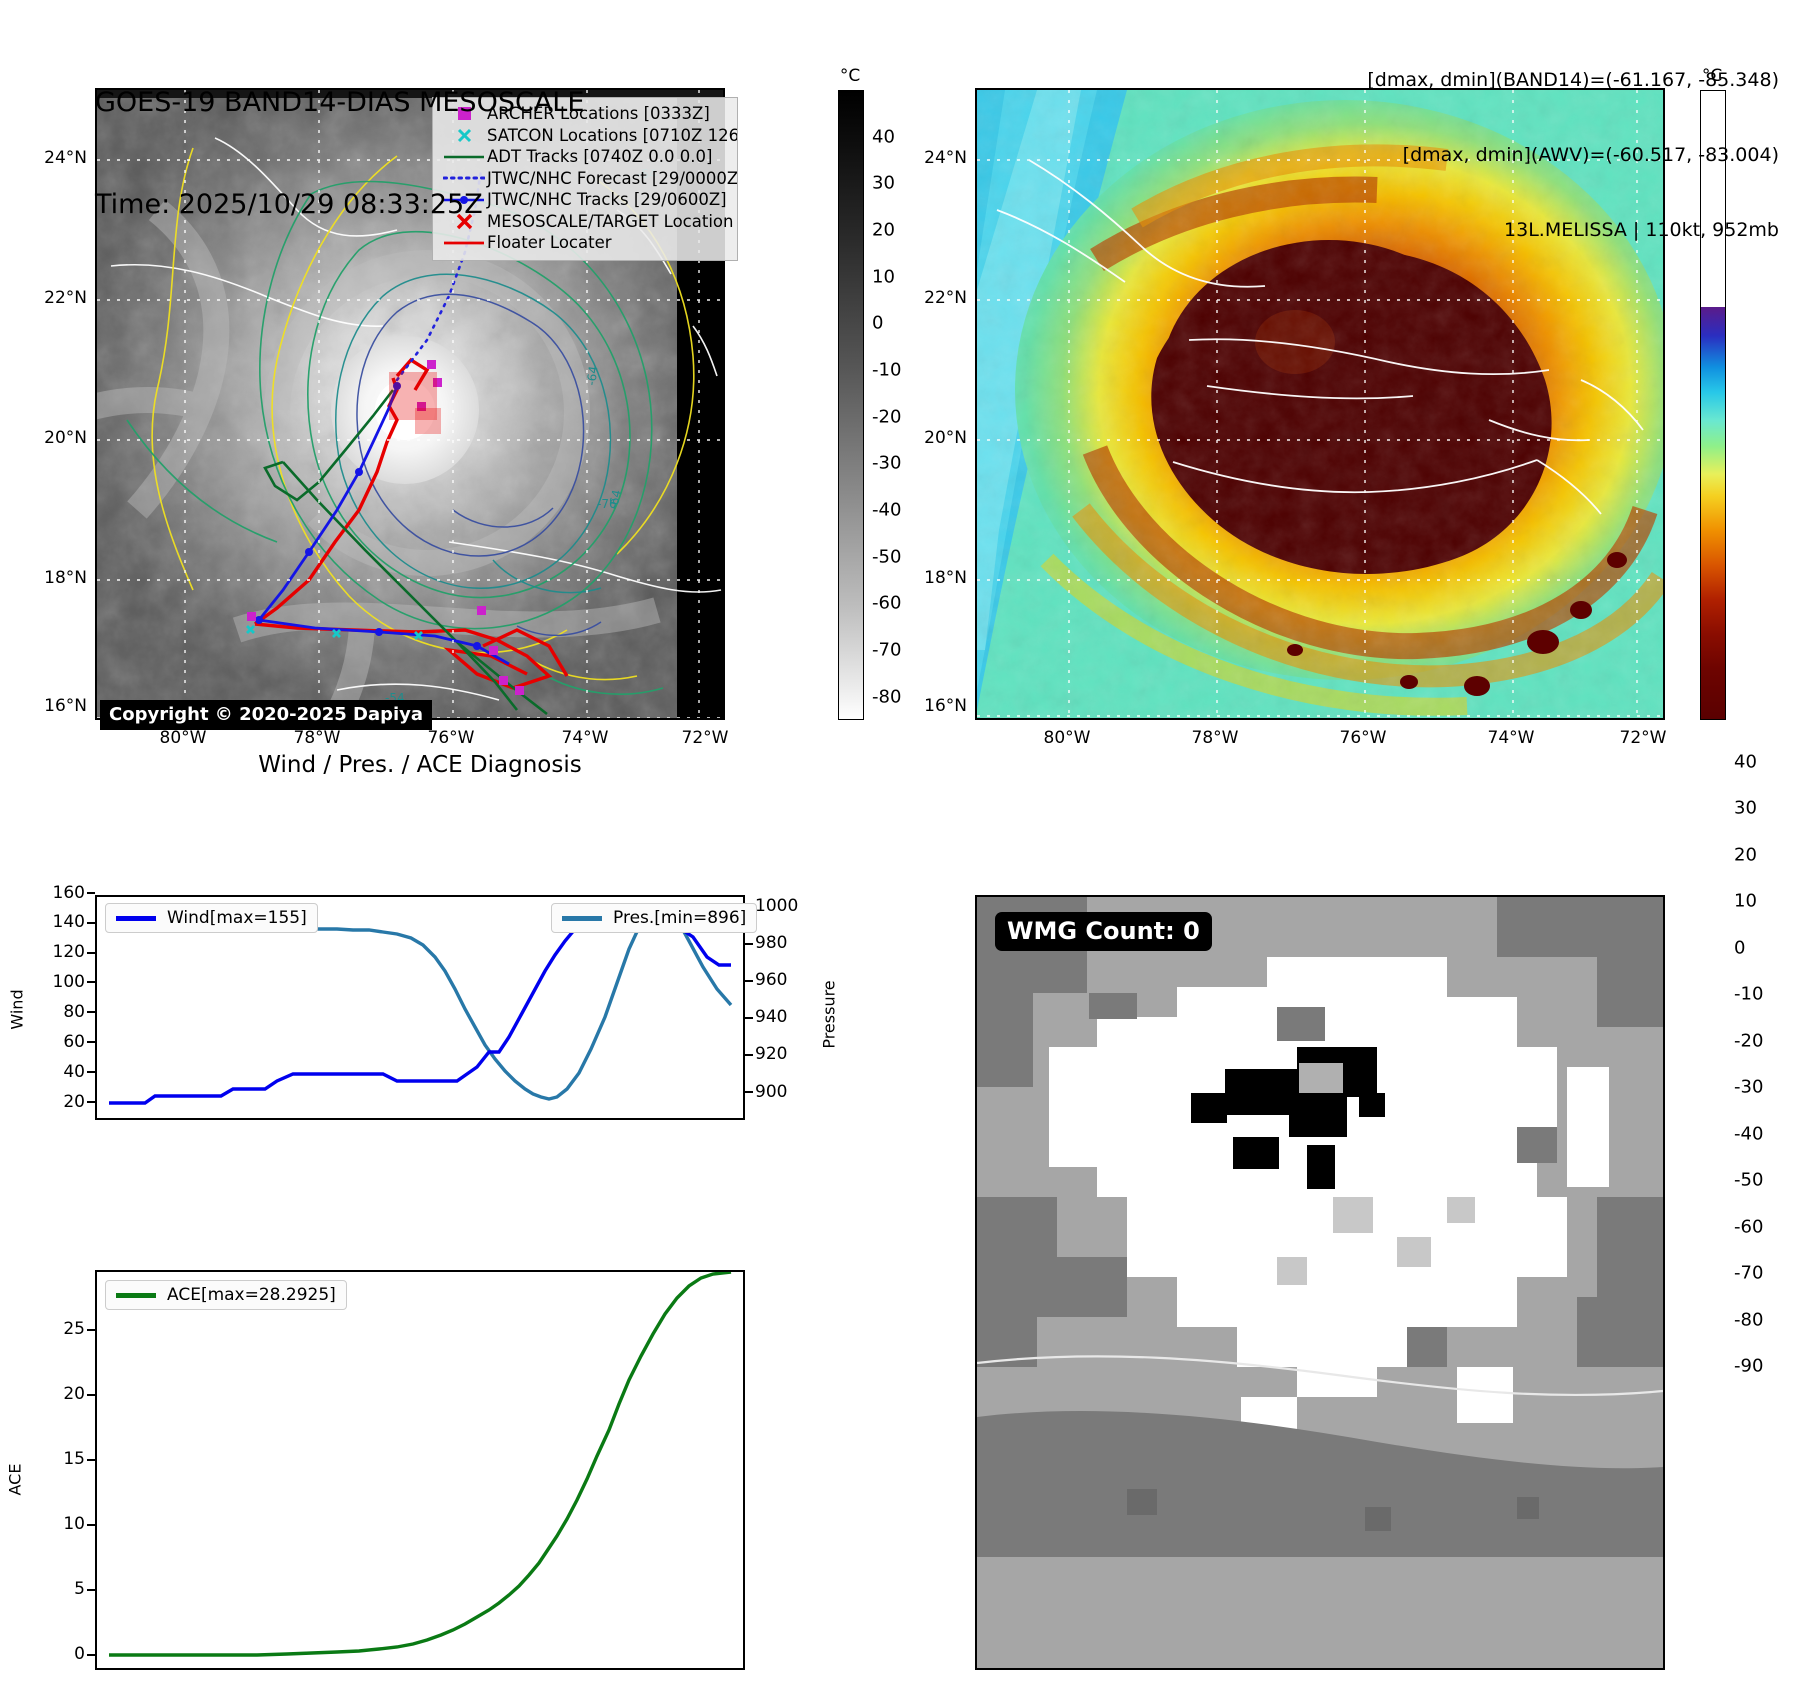 The image size is (1797, 1690). Describe the element at coordinates (1067, 738) in the screenshot. I see `lon-tick: 80°W` at that location.